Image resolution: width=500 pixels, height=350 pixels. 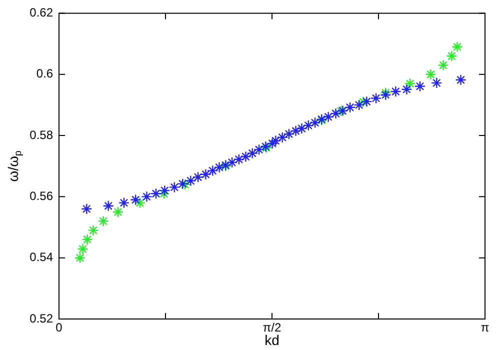 I want to click on y-tick-label: 0.62, so click(x=42, y=13).